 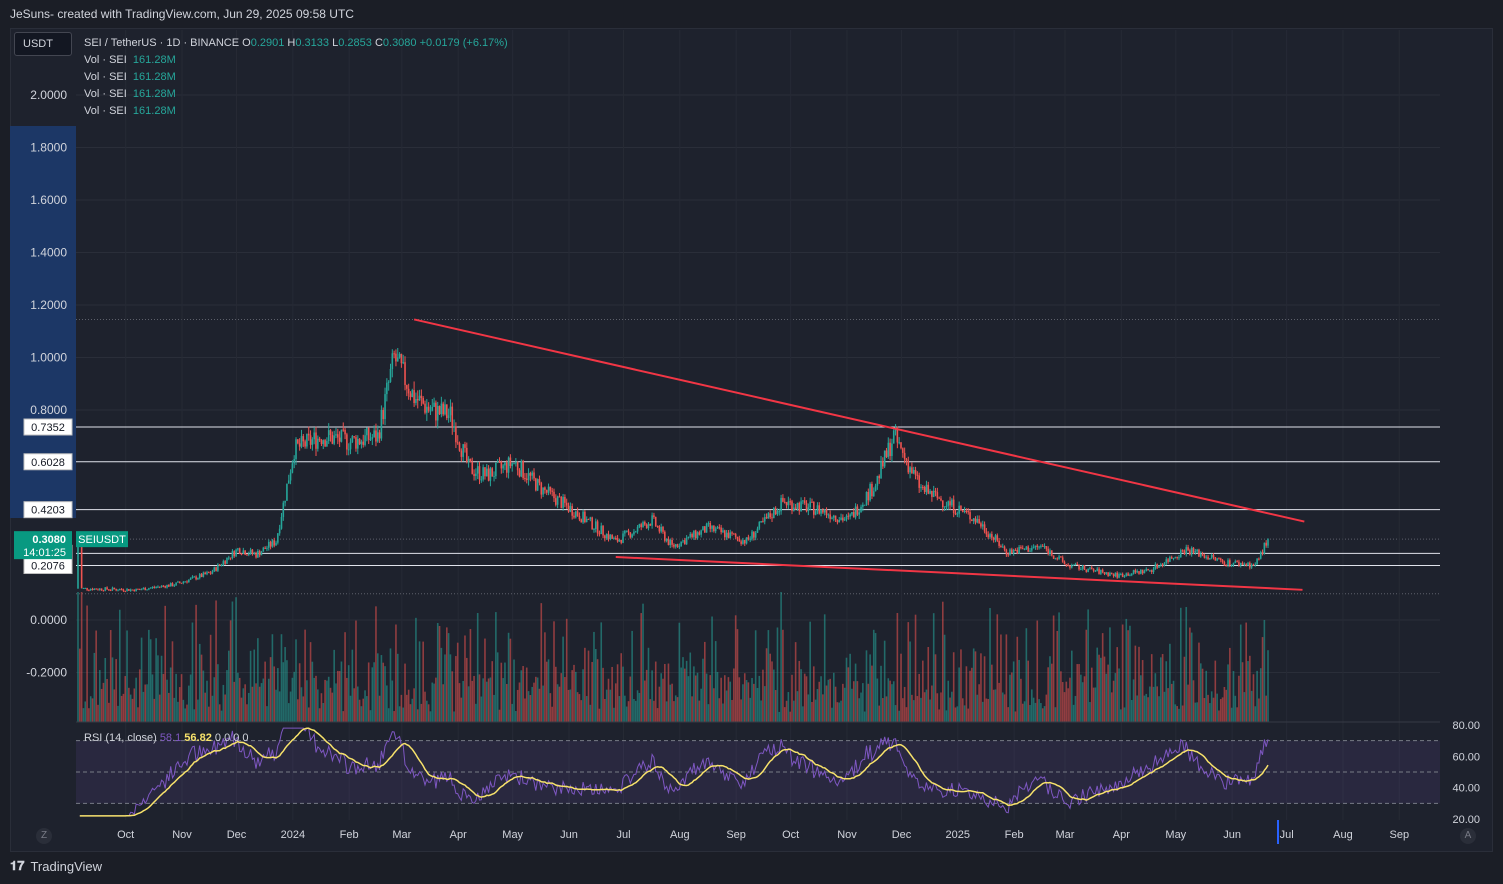 What do you see at coordinates (162, 43) in the screenshot?
I see `legend-symbol: SEI / TetherUS · 1D · BINANCE` at bounding box center [162, 43].